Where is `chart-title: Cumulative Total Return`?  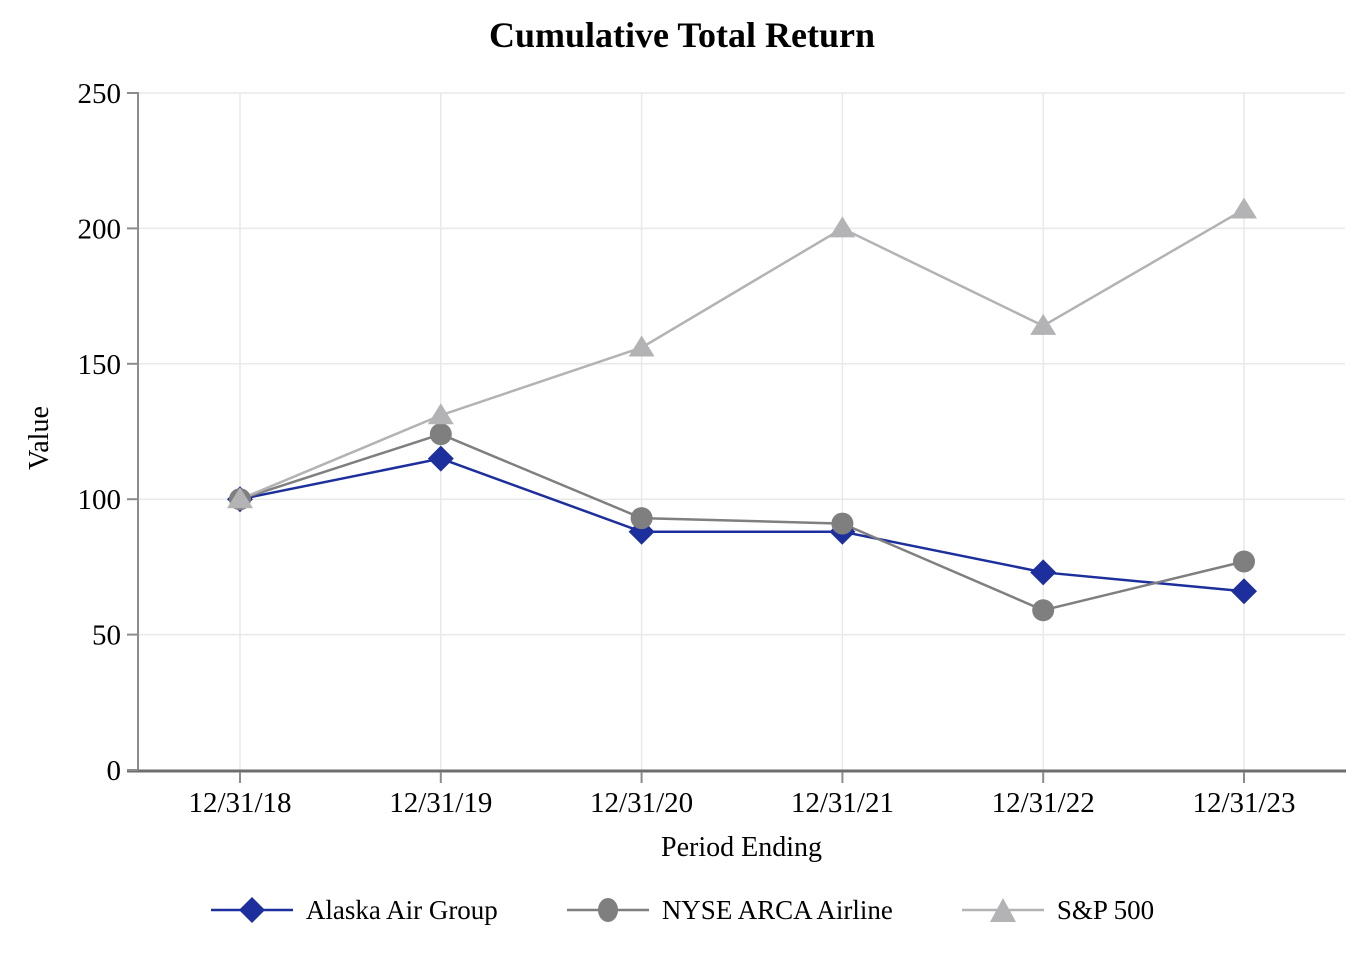 chart-title: Cumulative Total Return is located at coordinates (682, 35).